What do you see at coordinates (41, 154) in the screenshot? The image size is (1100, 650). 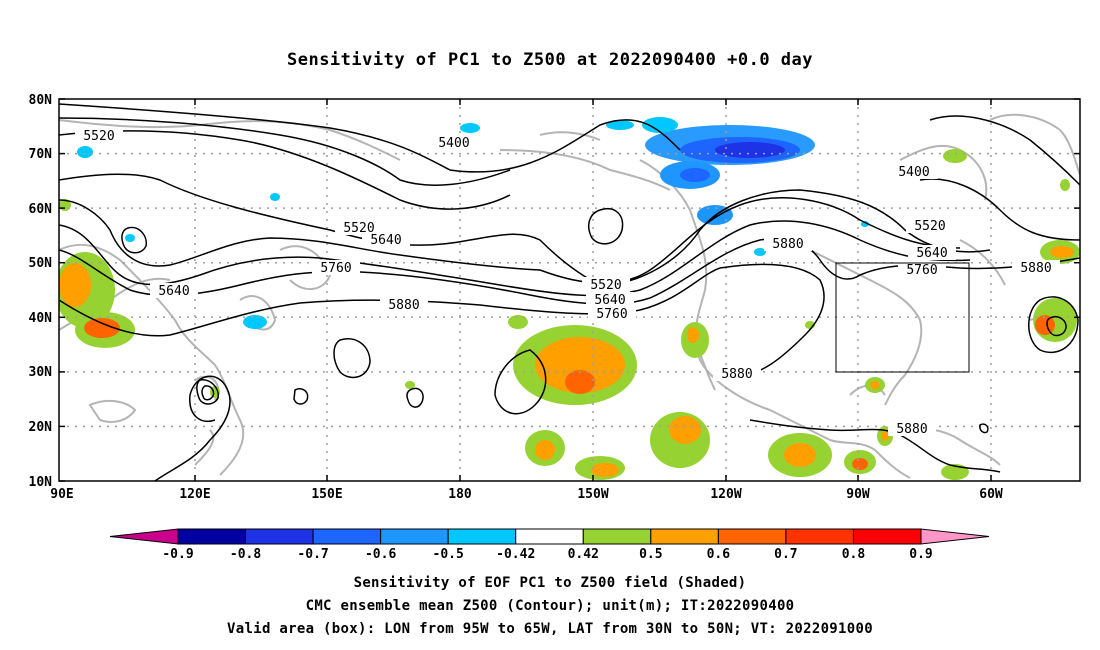 I see `lat-label: 70N` at bounding box center [41, 154].